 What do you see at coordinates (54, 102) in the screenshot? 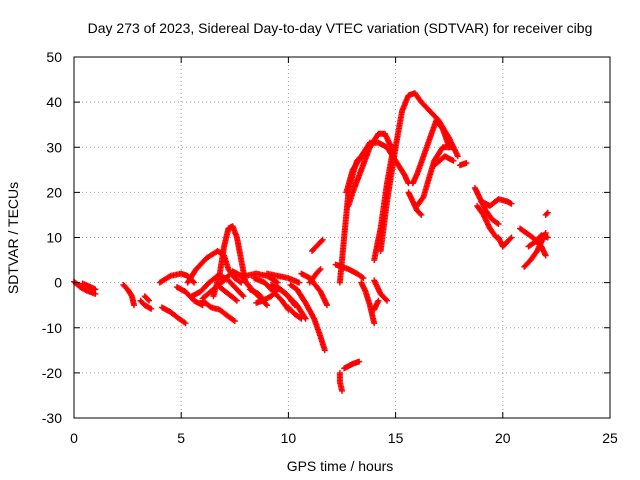
I see `y-tick-label: 40` at bounding box center [54, 102].